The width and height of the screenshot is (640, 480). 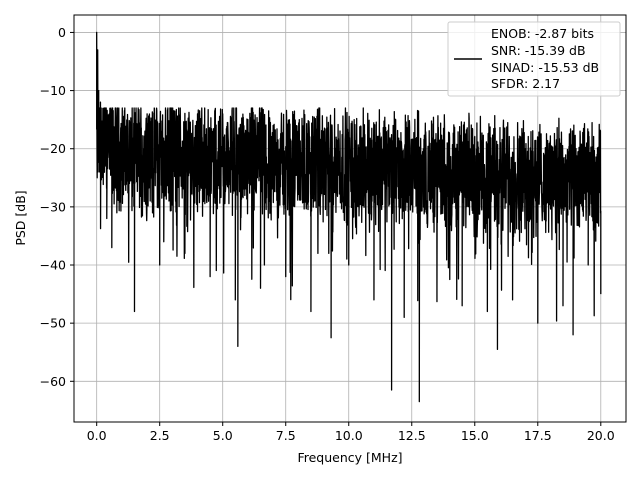 I want to click on x-tick-label: 0.0, so click(x=97, y=435).